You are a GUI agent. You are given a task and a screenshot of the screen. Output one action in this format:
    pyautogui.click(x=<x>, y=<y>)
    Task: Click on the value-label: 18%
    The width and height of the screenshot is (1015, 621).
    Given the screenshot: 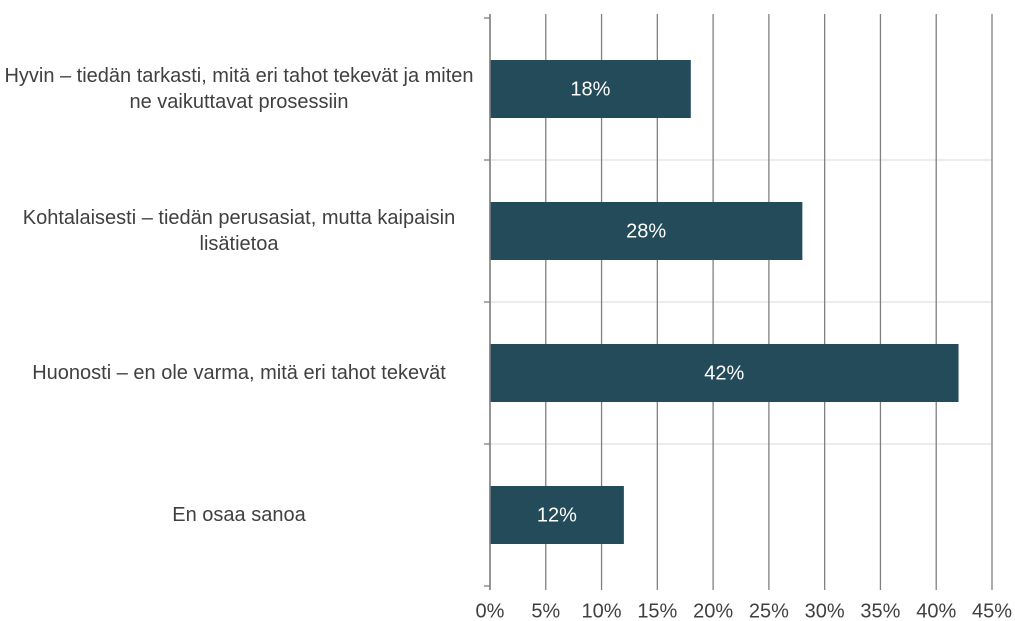 What is the action you would take?
    pyautogui.click(x=590, y=89)
    